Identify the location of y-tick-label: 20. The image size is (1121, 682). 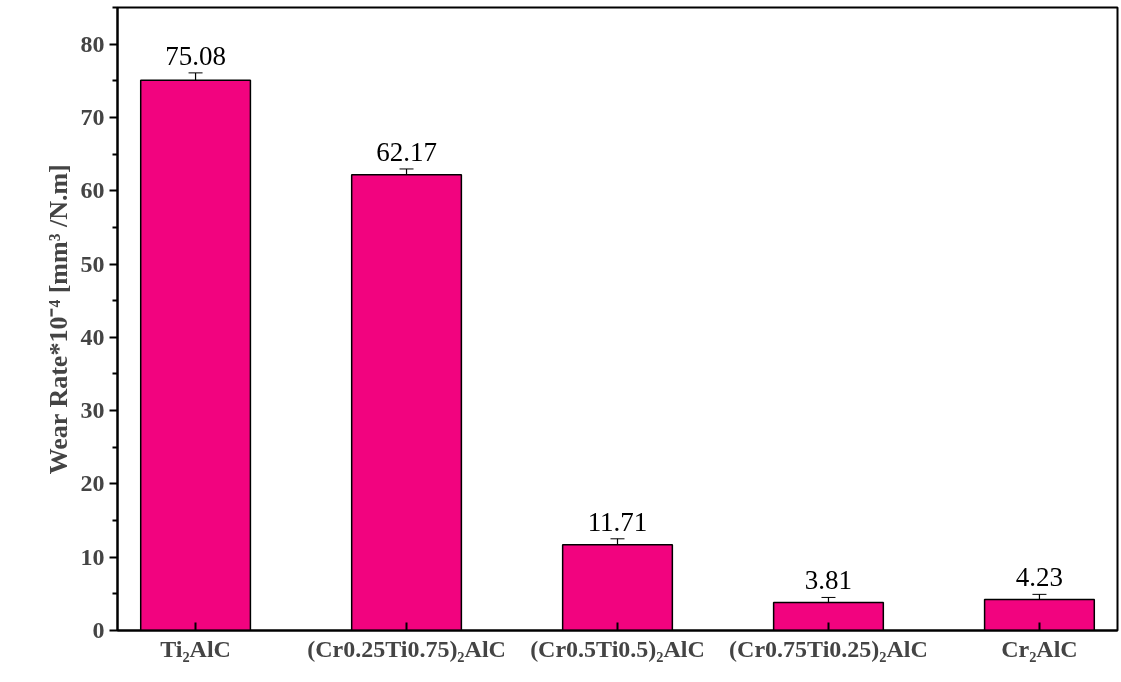
(92, 483).